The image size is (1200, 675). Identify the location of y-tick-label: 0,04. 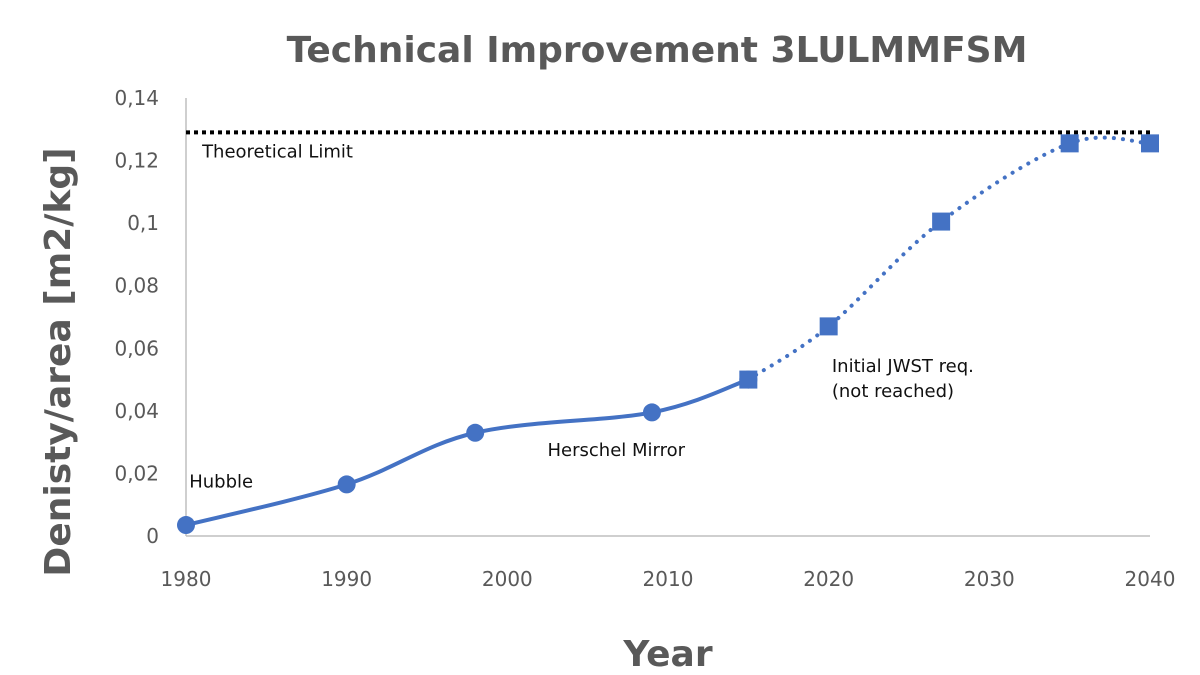
(136, 411).